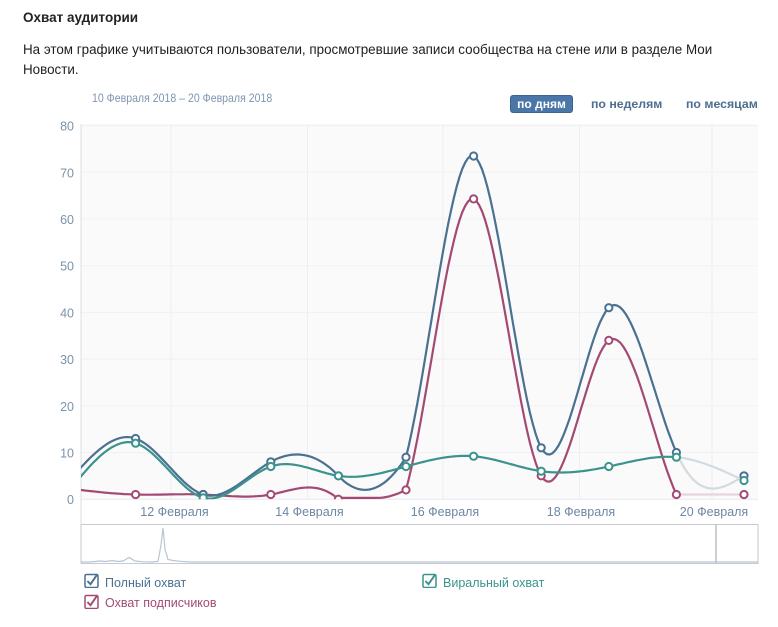  I want to click on svg-text: 60, so click(67, 220).